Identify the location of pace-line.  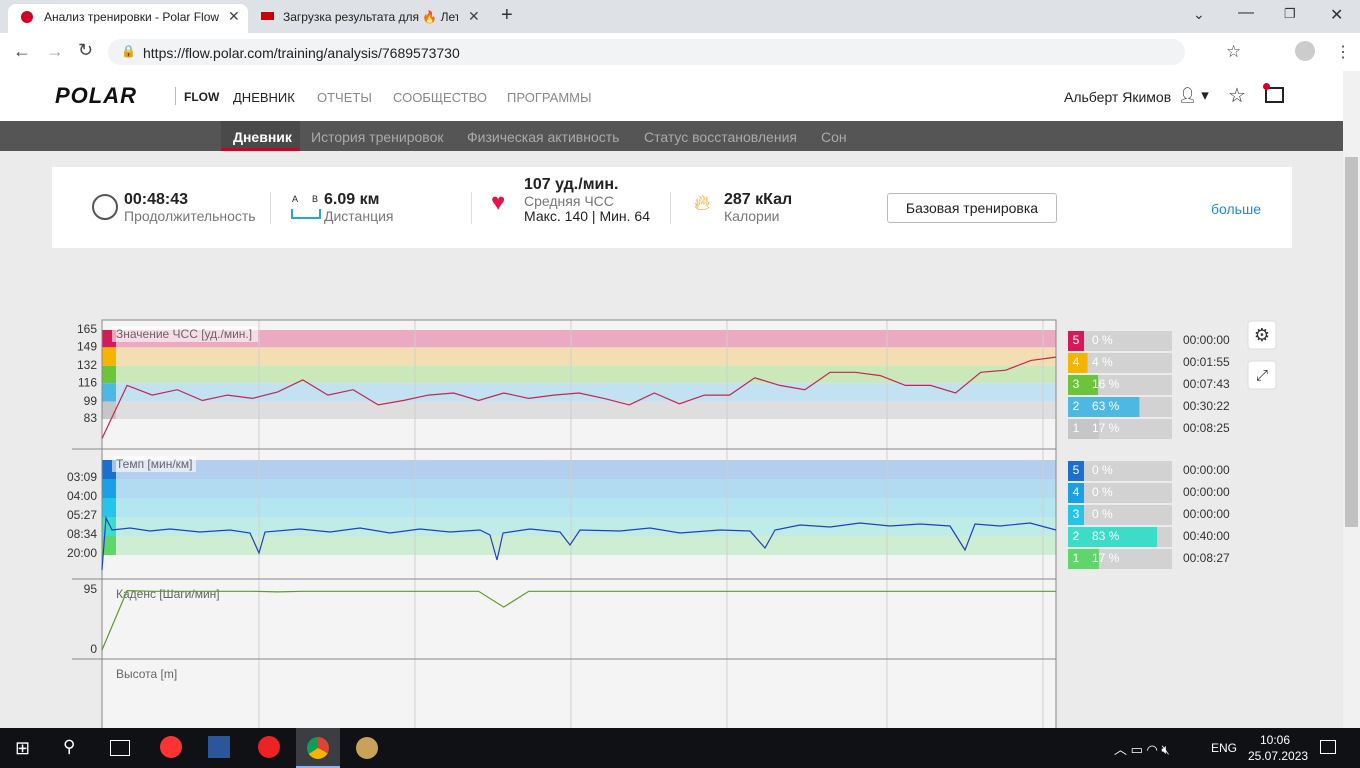
(579, 543).